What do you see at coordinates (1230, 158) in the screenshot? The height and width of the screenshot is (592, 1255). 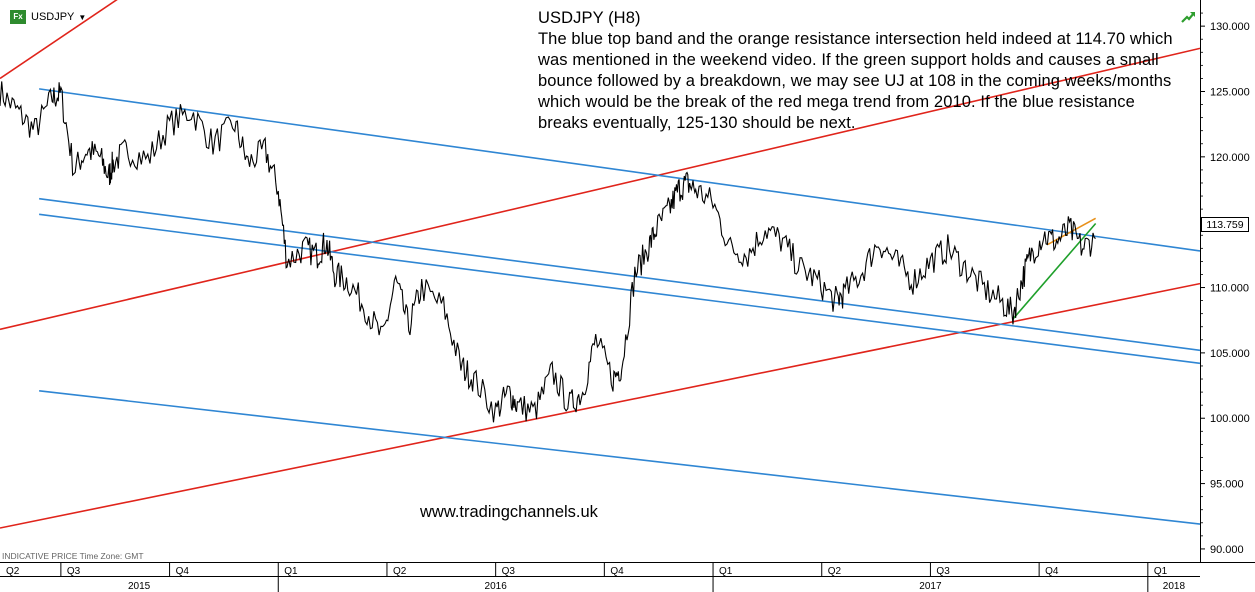 I see `y-tick-label: 120.000` at bounding box center [1230, 158].